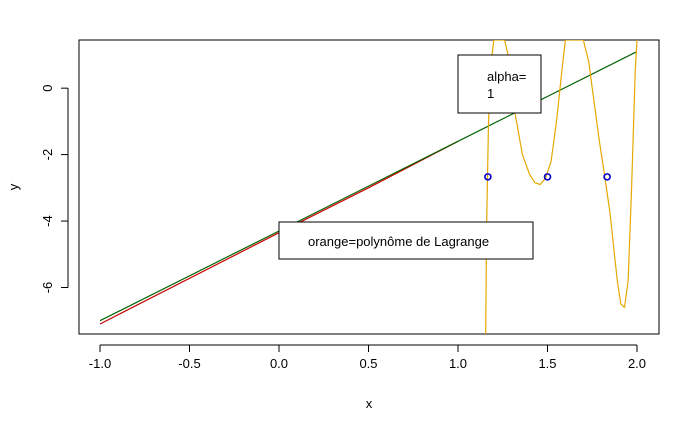 This screenshot has width=700, height=432. I want to click on x-tick-label: 1.5, so click(547, 363).